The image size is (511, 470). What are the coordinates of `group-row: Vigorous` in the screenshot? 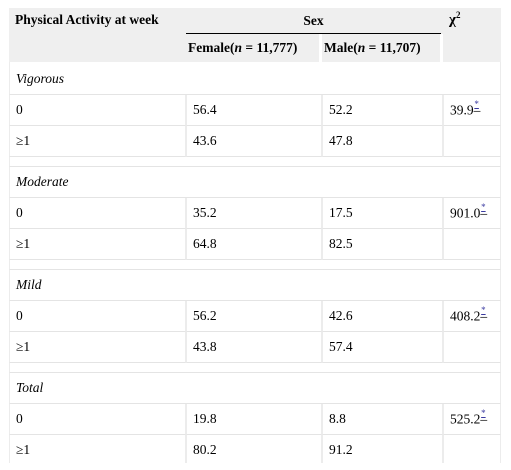 It's located at (255, 78).